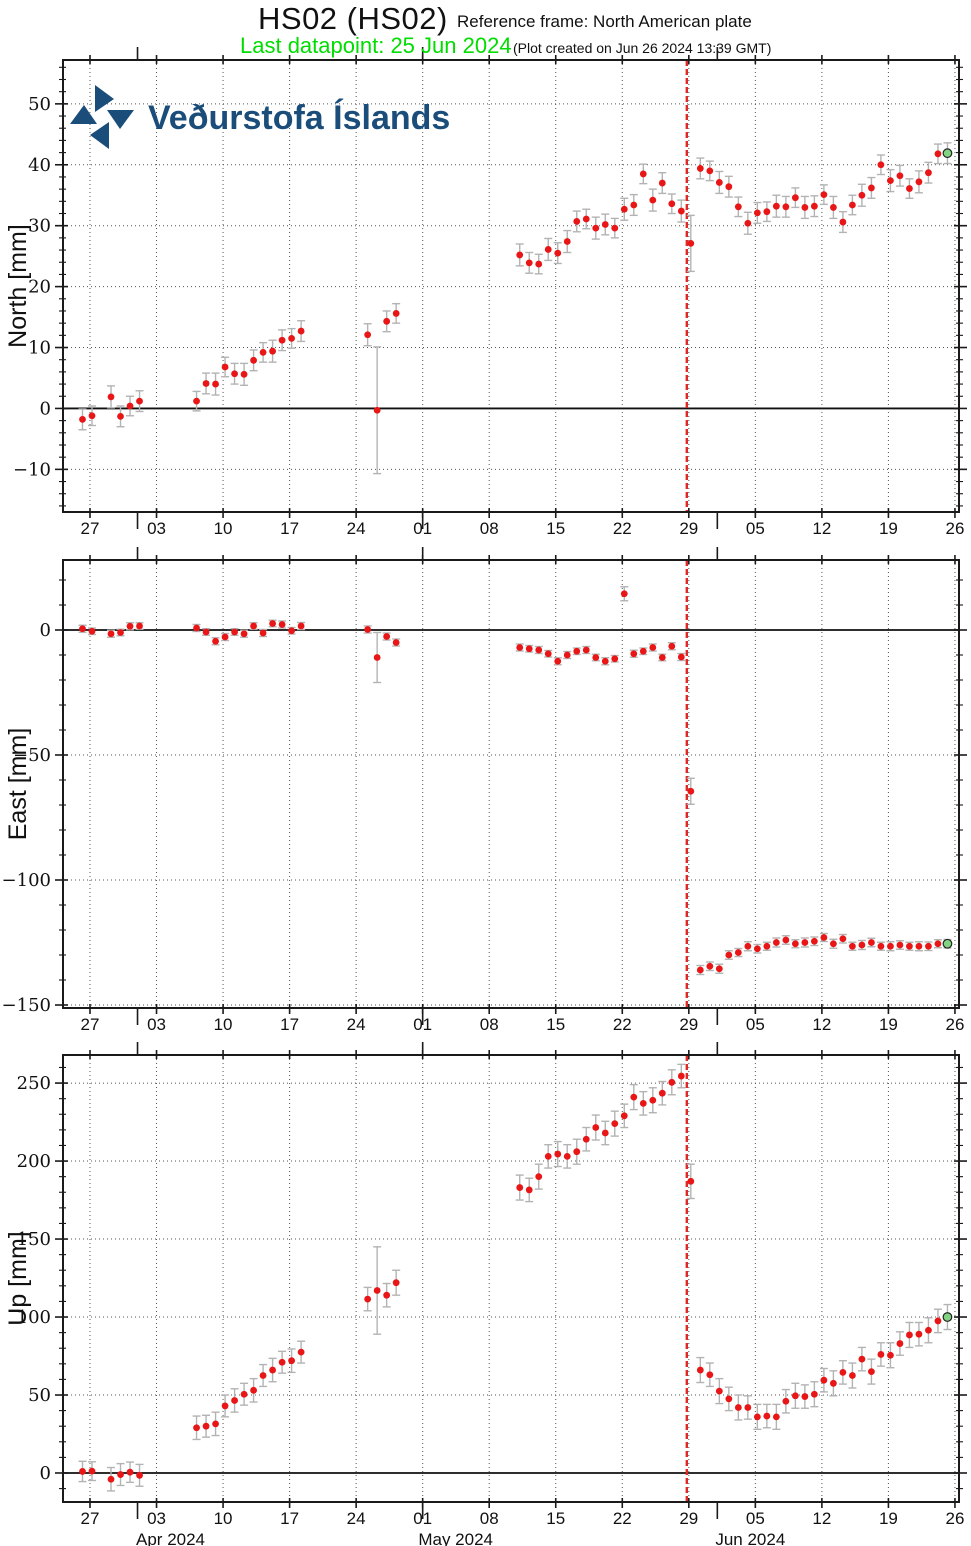 The width and height of the screenshot is (971, 1546). Describe the element at coordinates (39, 287) in the screenshot. I see `y-tick-label: 20` at that location.